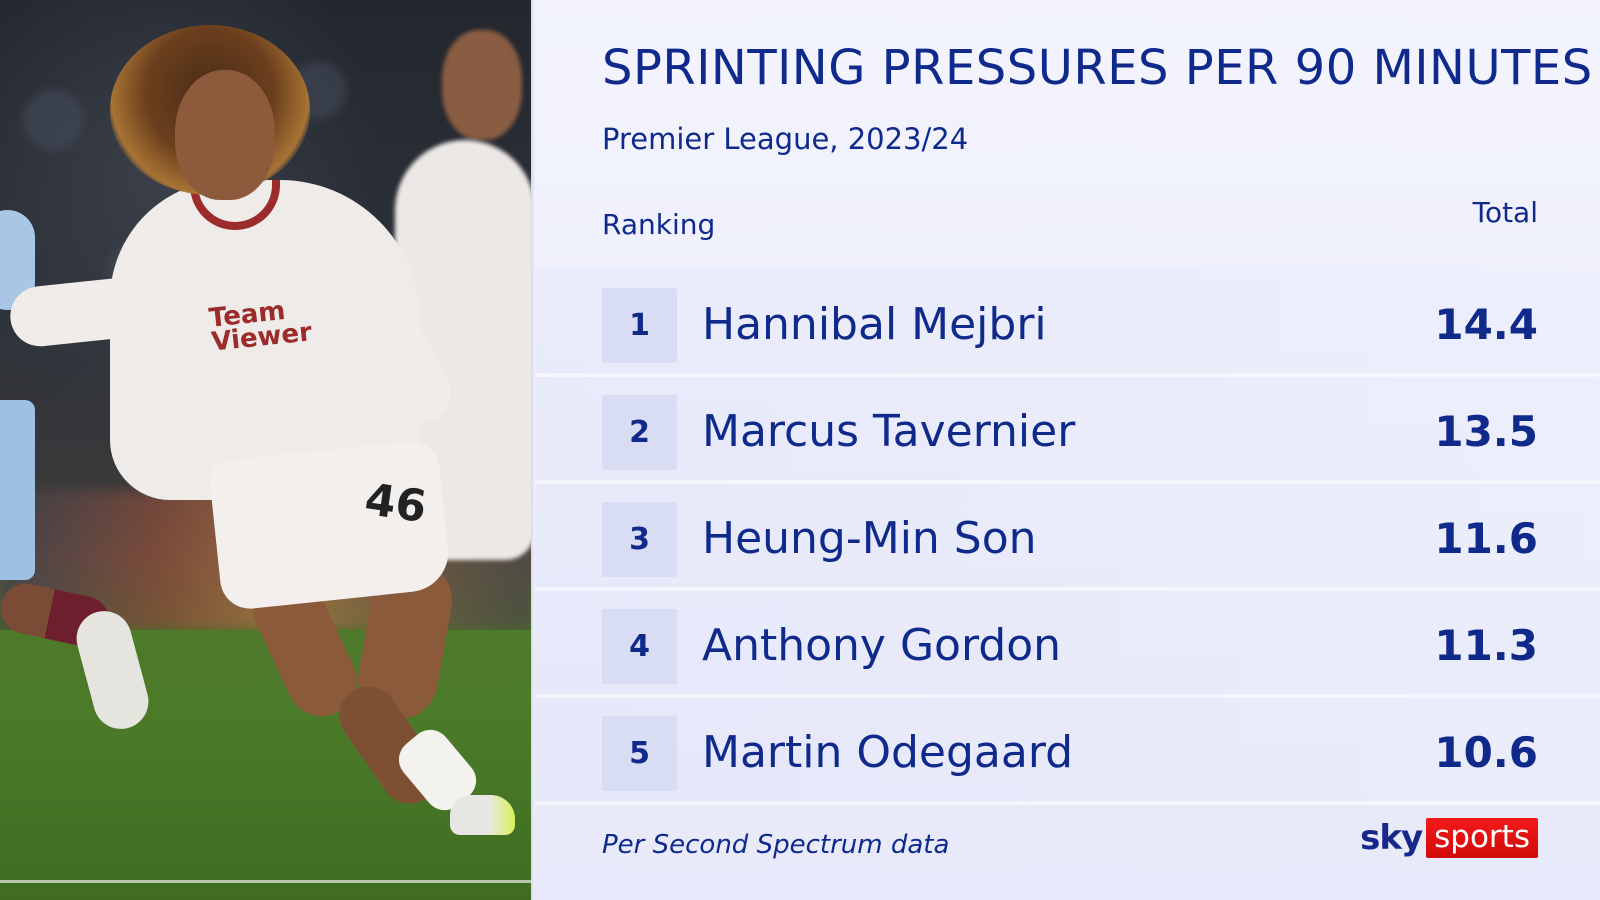 The width and height of the screenshot is (1600, 900). Describe the element at coordinates (874, 324) in the screenshot. I see `player-name: Hannibal Mejbri` at that location.